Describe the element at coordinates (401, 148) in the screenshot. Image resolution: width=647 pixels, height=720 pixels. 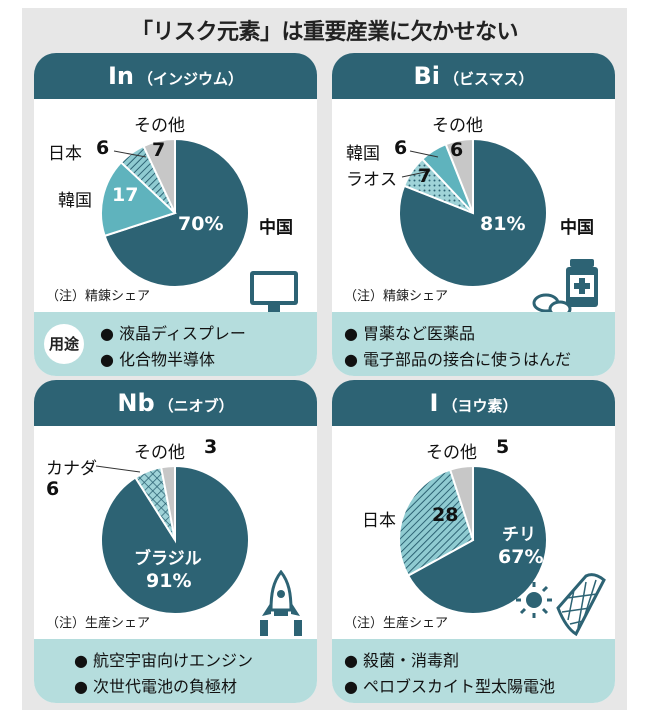
I see `value-korea: 6` at that location.